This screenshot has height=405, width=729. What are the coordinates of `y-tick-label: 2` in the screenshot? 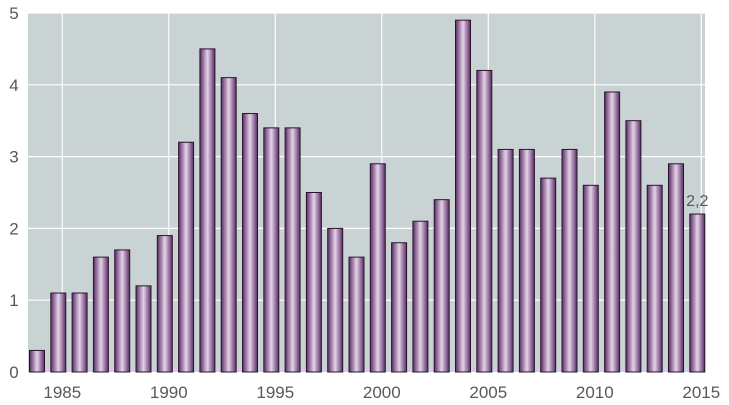 It's located at (13, 228).